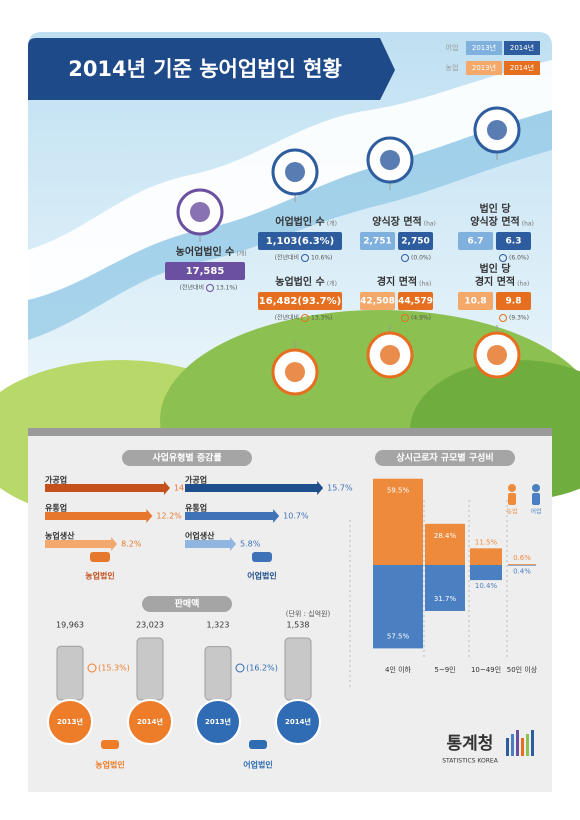 This screenshot has width=580, height=820. What do you see at coordinates (415, 242) in the screenshot?
I see `stat-value-2014: 2,750` at bounding box center [415, 242].